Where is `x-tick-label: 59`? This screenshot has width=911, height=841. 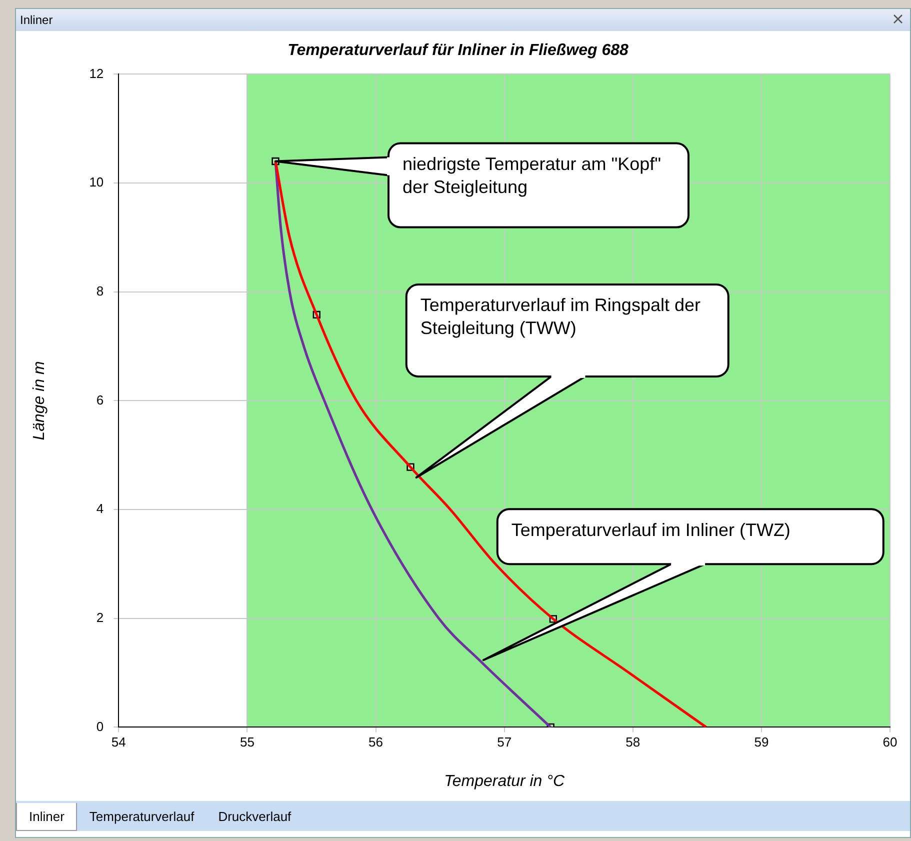
x-tick-label: 59 is located at coordinates (761, 742).